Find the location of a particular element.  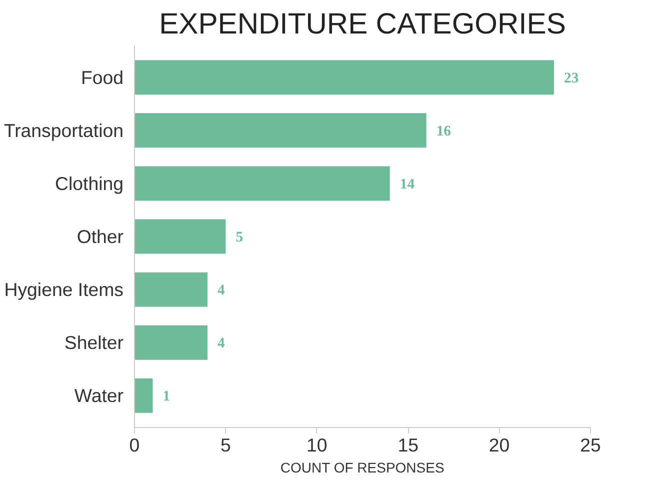

y-tick-label: Shelter is located at coordinates (94, 343).